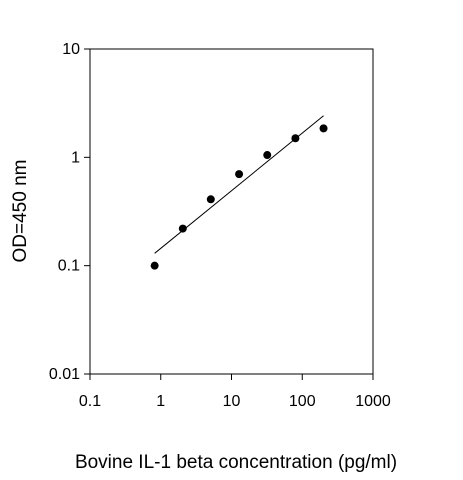 This screenshot has width=463, height=480. What do you see at coordinates (69, 212) in the screenshot?
I see `y-axis-ticks: 0.01 0.1 1 10` at bounding box center [69, 212].